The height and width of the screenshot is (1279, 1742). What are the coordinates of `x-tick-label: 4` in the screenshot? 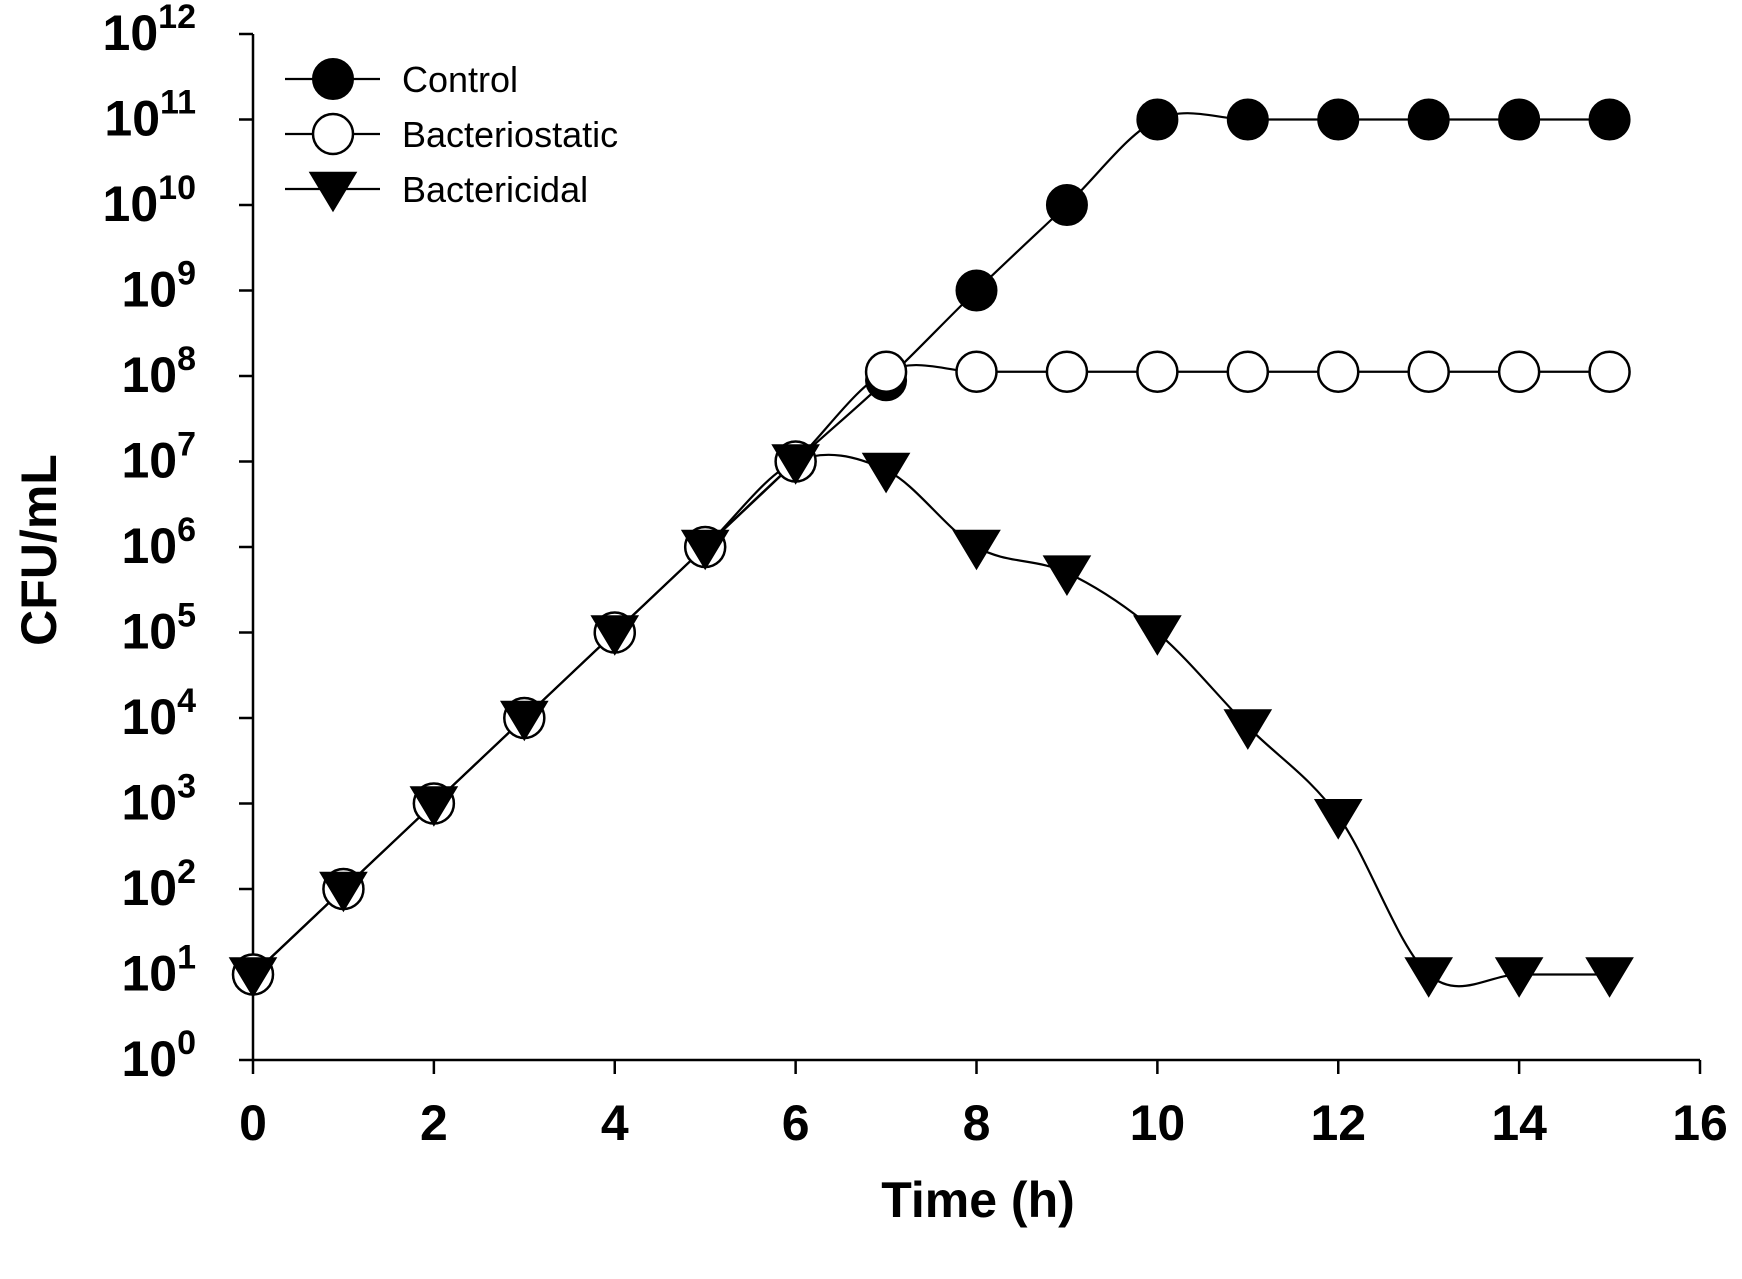 It's located at (615, 1123).